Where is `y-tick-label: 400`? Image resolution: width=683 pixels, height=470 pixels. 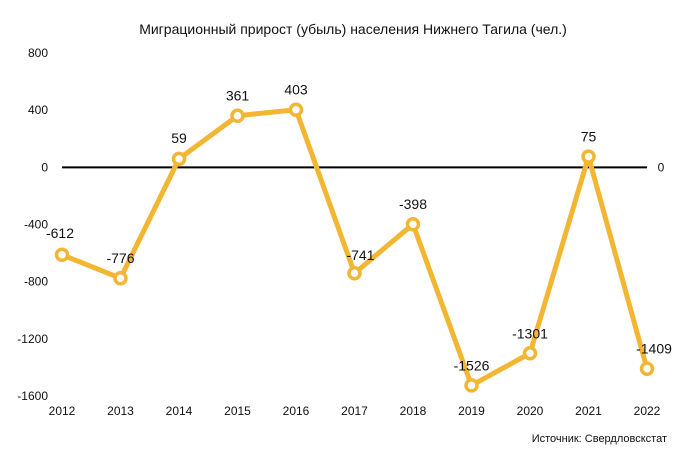
y-tick-label: 400 is located at coordinates (38, 110).